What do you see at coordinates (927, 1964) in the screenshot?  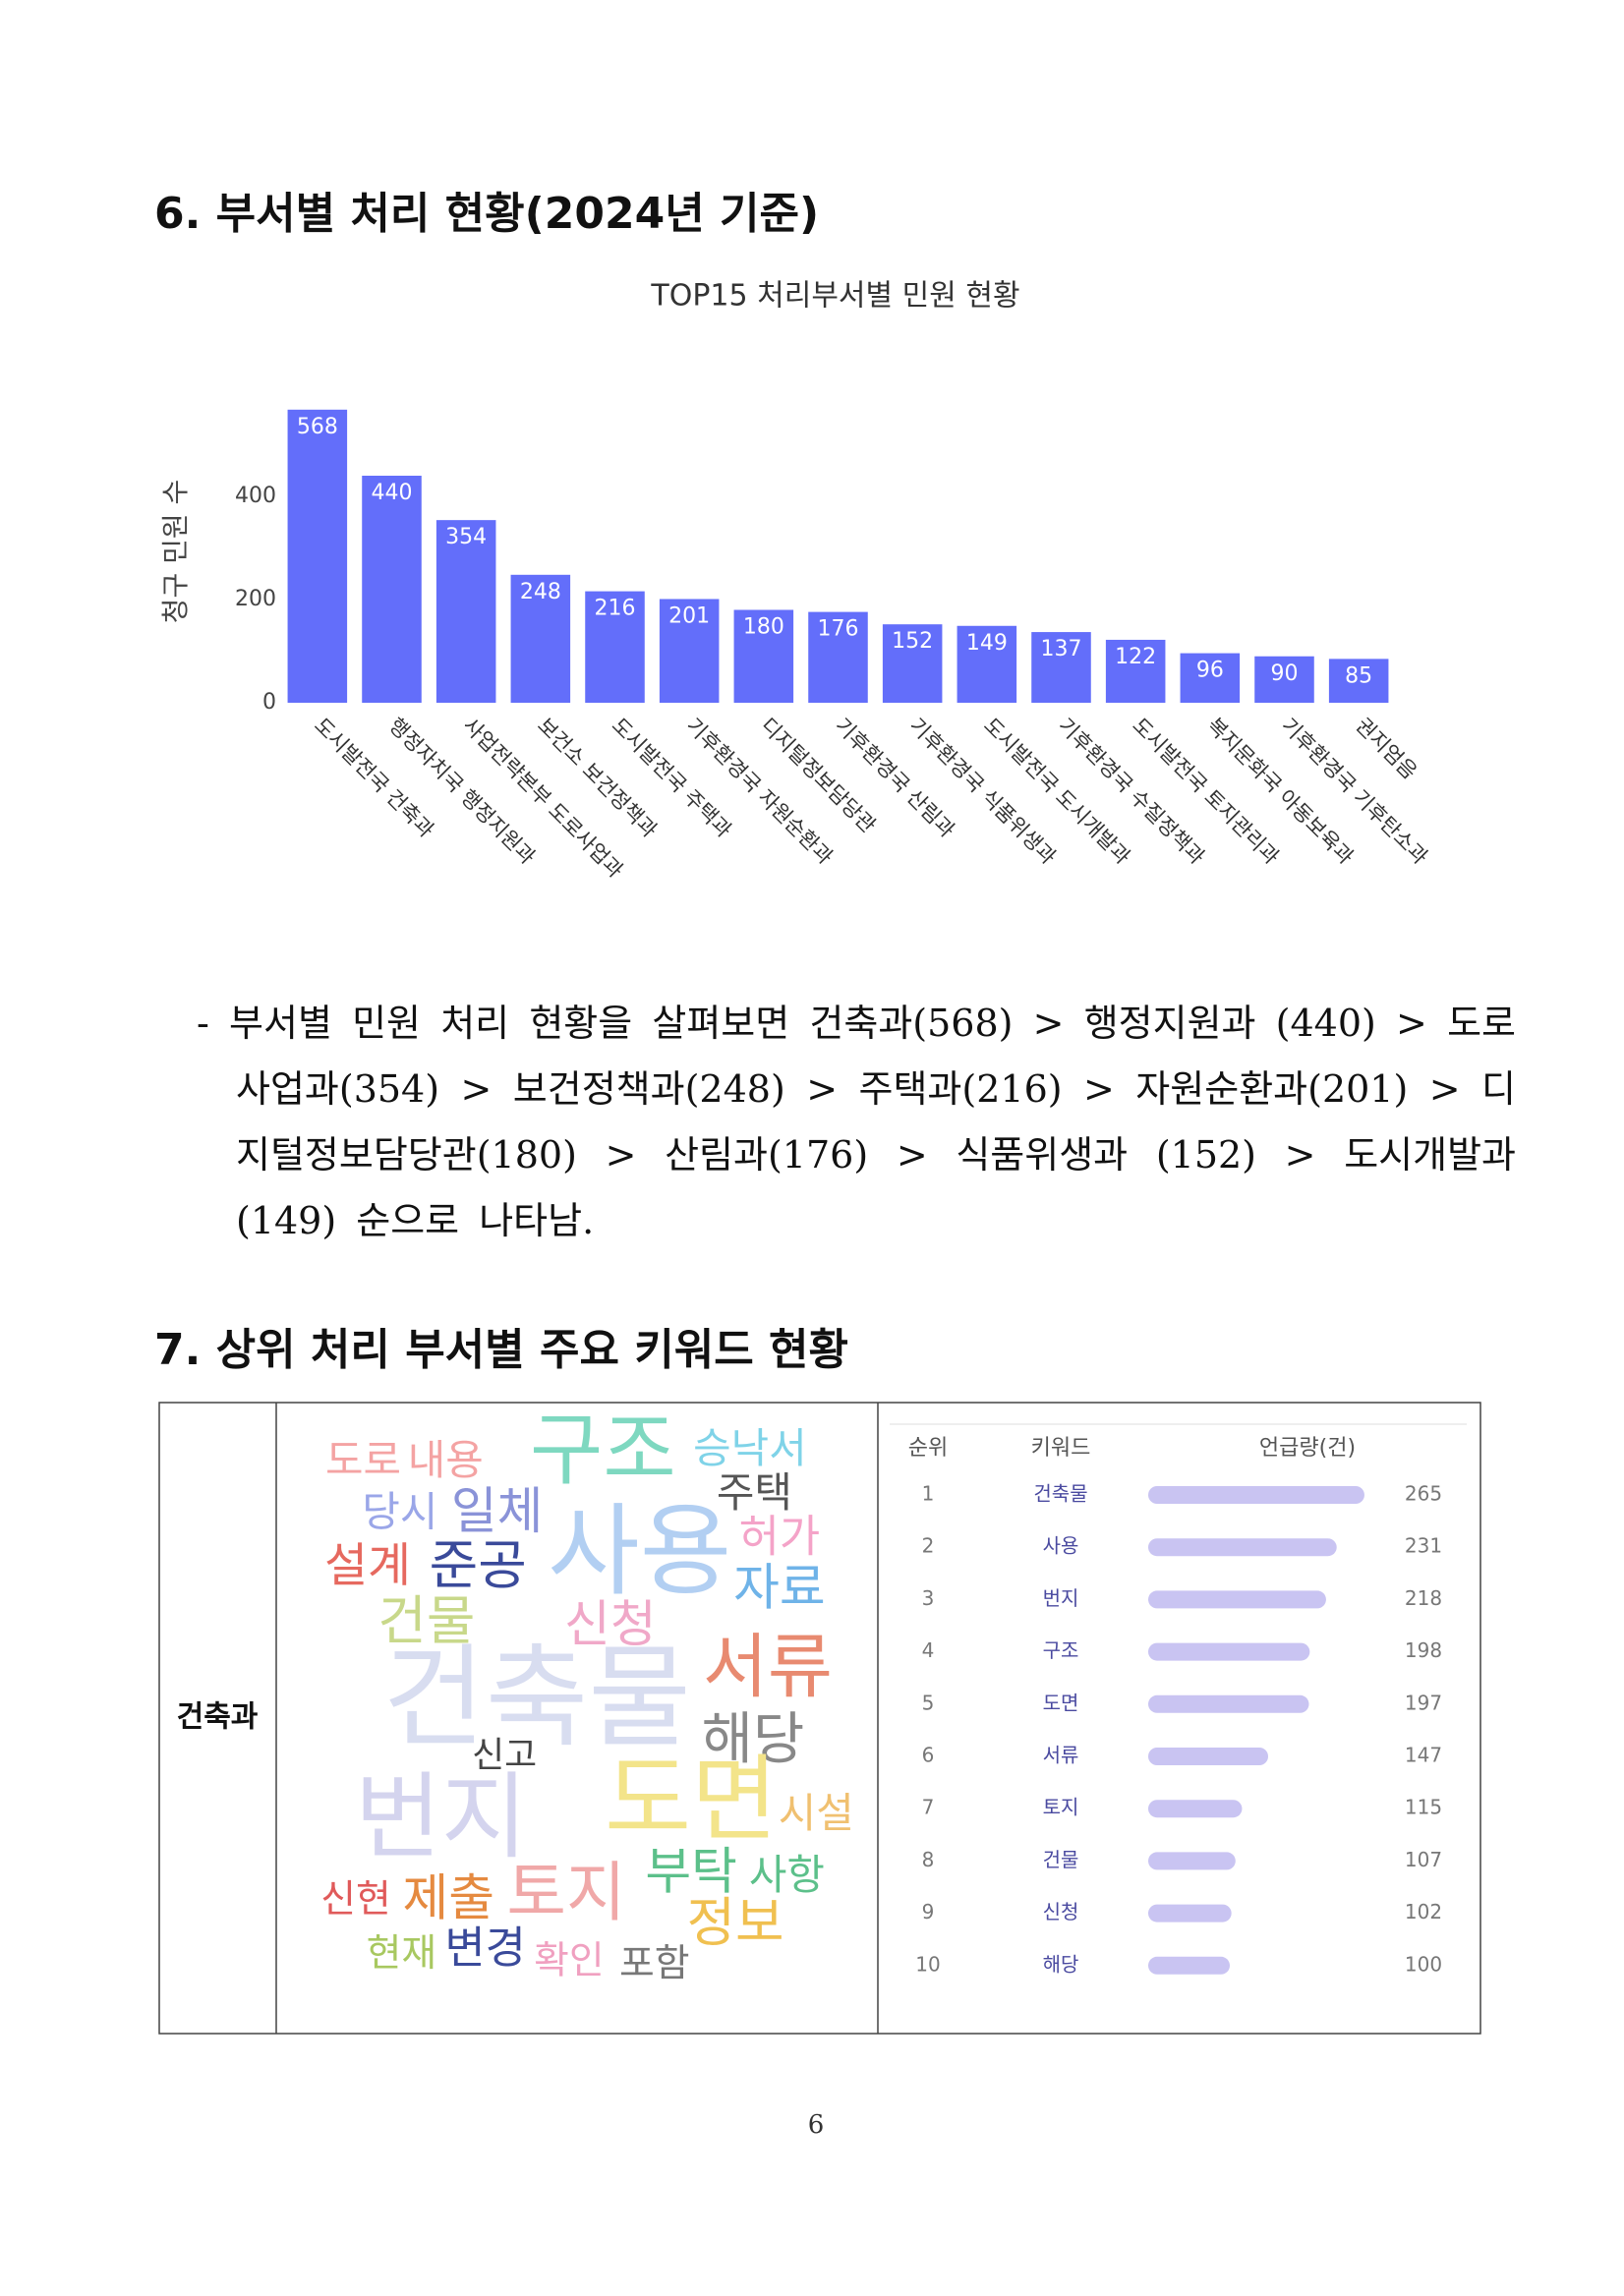 I see `rank: 10` at bounding box center [927, 1964].